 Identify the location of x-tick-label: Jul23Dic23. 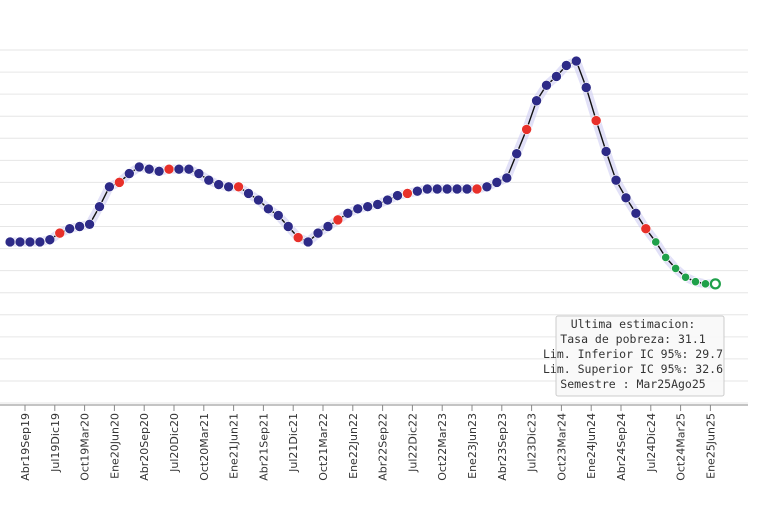
(532, 443).